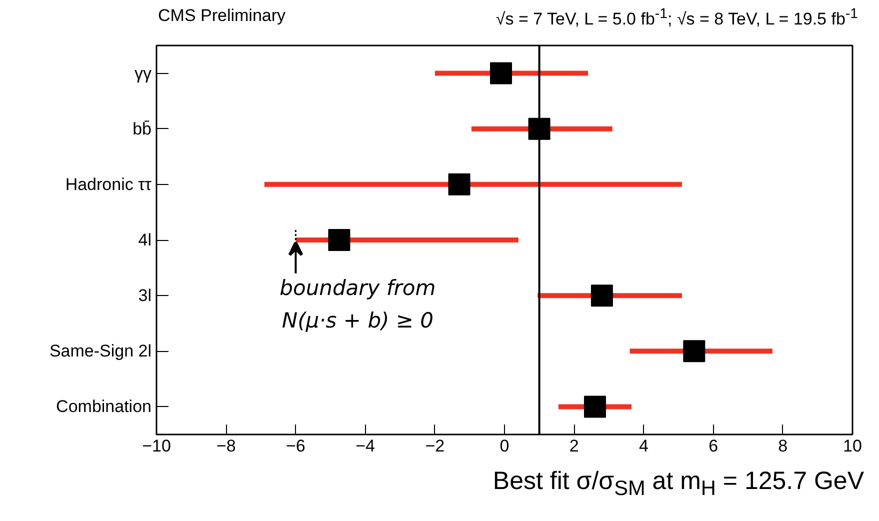 The image size is (879, 521). What do you see at coordinates (104, 406) in the screenshot?
I see `y-tick-label: Combination` at bounding box center [104, 406].